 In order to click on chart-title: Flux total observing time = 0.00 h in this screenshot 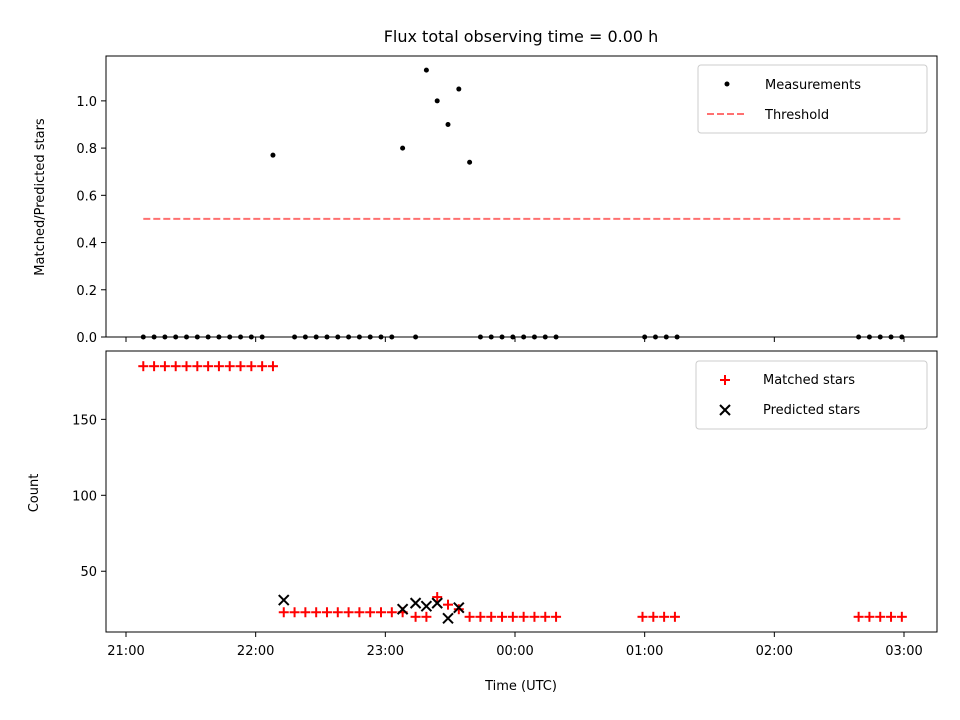, I will do `click(521, 36)`.